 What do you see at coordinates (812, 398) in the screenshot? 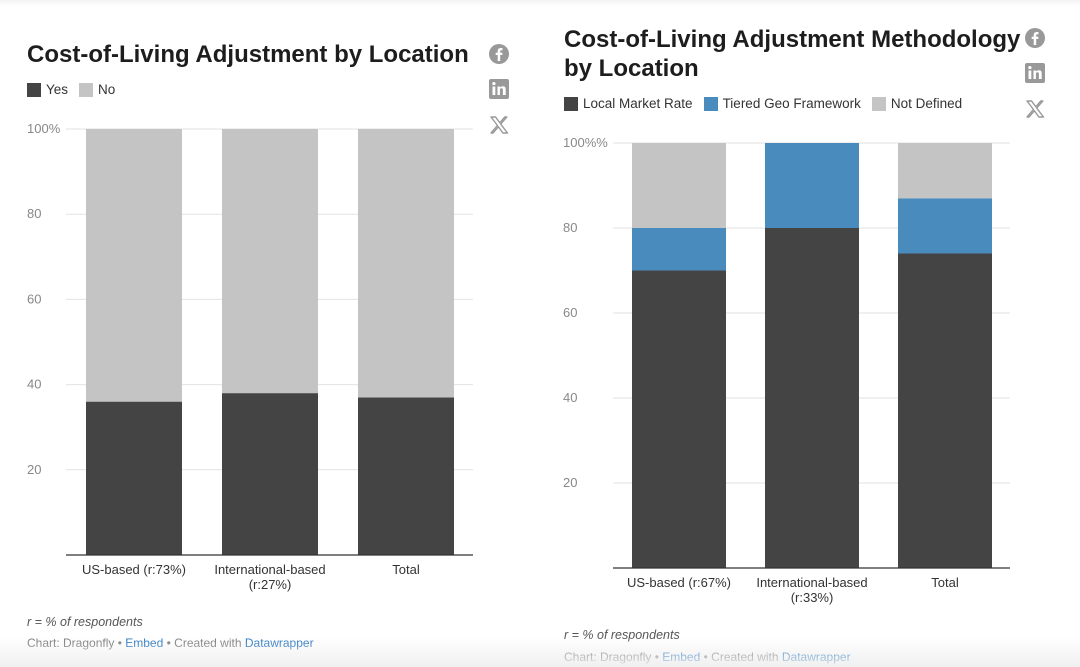
I see `bar-local-market-rate-international-based` at bounding box center [812, 398].